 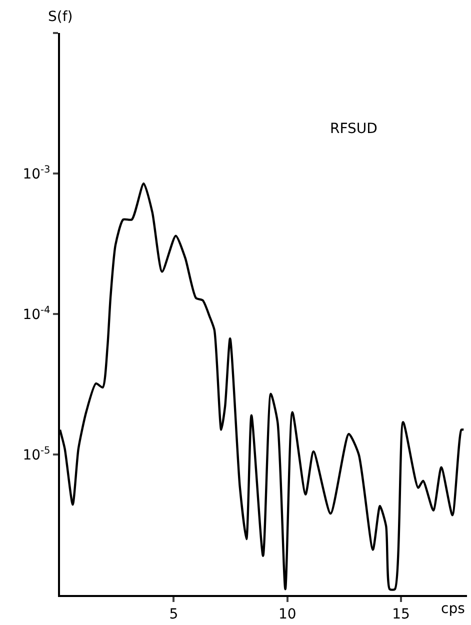 I want to click on y-tick-label: 10$^{-5}$, so click(x=36, y=455).